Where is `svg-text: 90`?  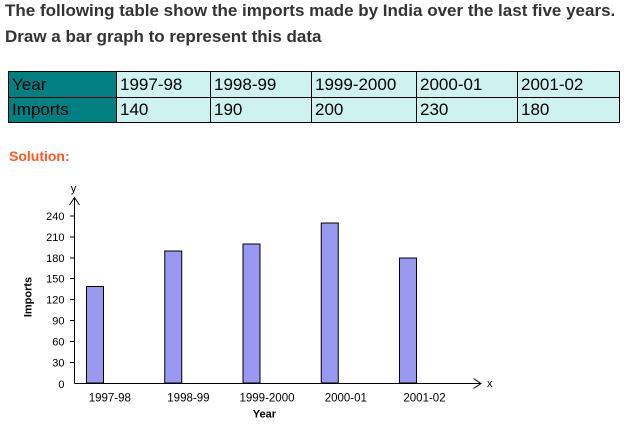
svg-text: 90 is located at coordinates (58, 322).